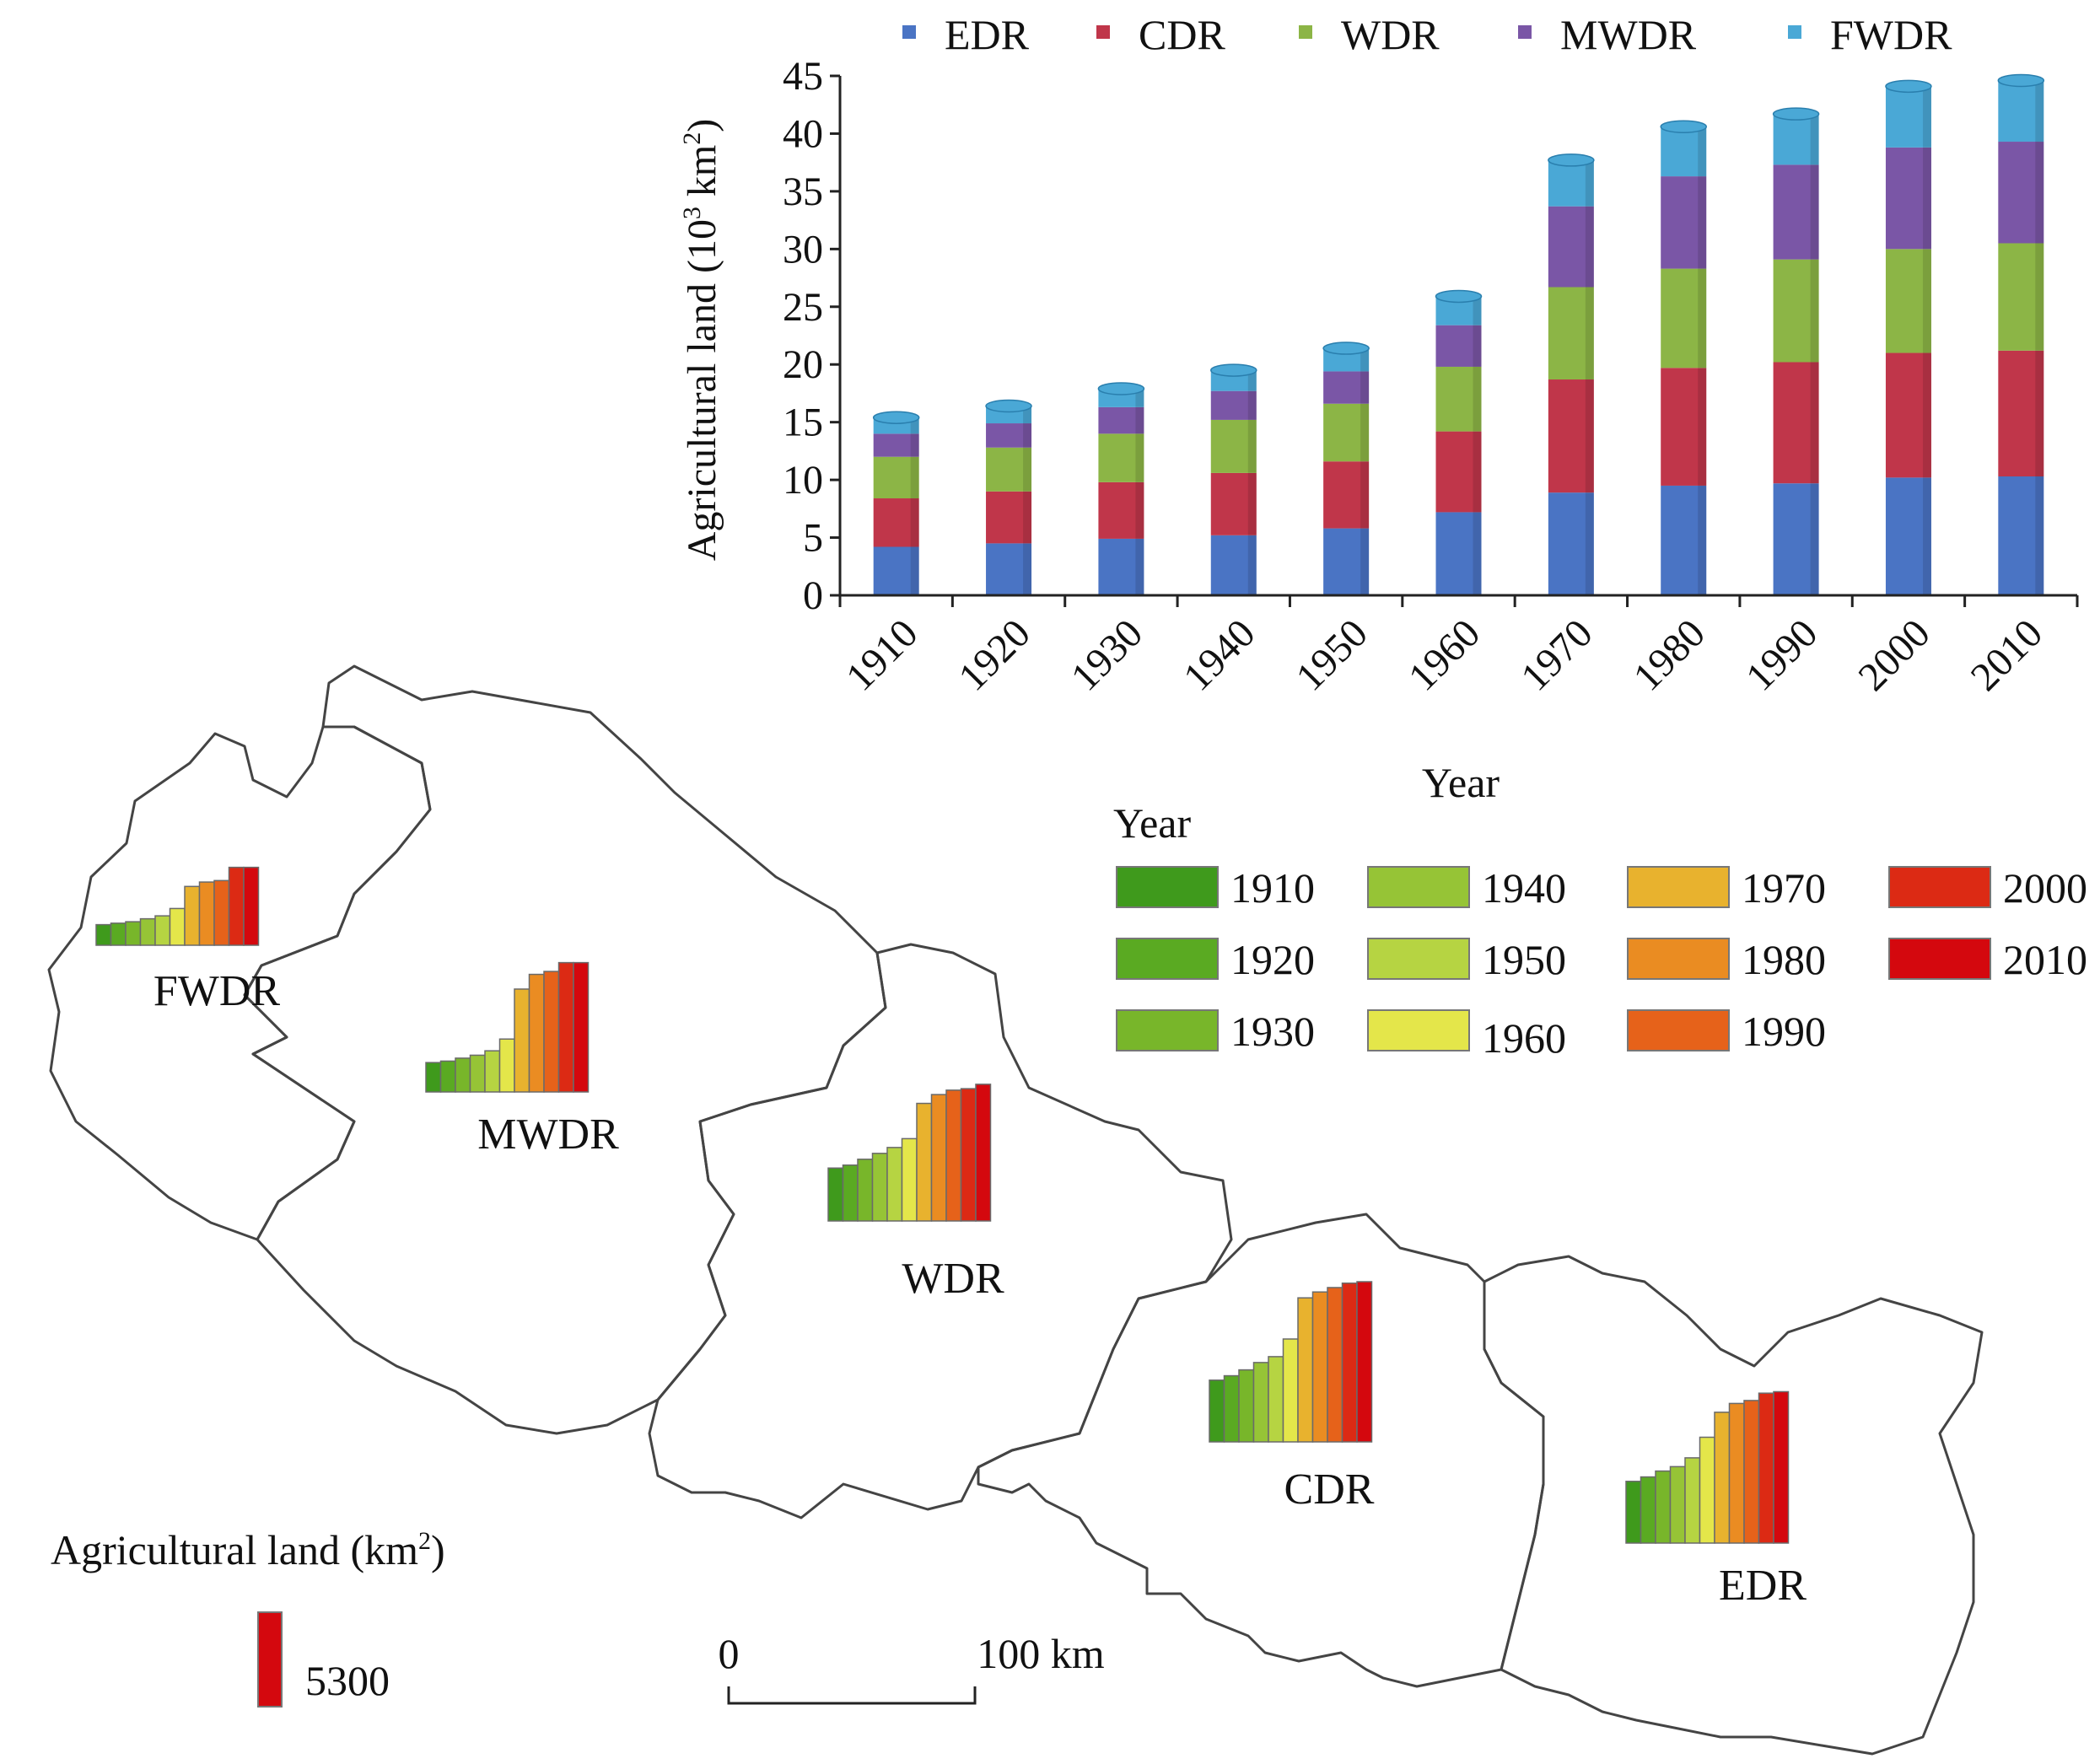 This screenshot has height=1764, width=2100. I want to click on y-tick-label: 40, so click(803, 133).